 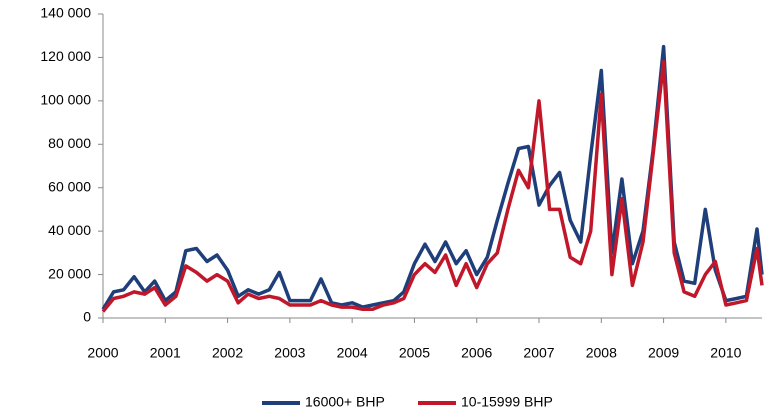 What do you see at coordinates (663, 353) in the screenshot?
I see `x-tick-label: 2009` at bounding box center [663, 353].